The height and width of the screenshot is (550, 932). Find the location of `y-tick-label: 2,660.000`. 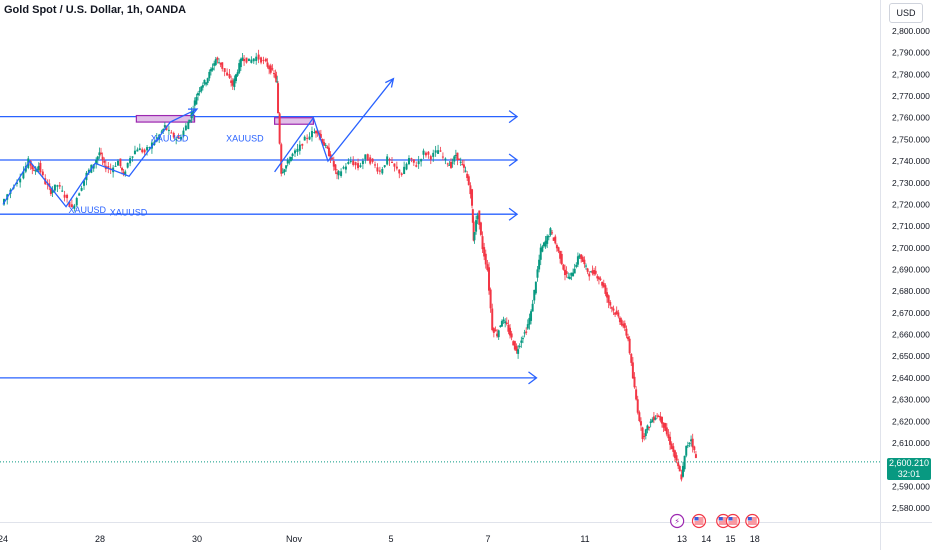

y-tick-label: 2,660.000 is located at coordinates (911, 335).